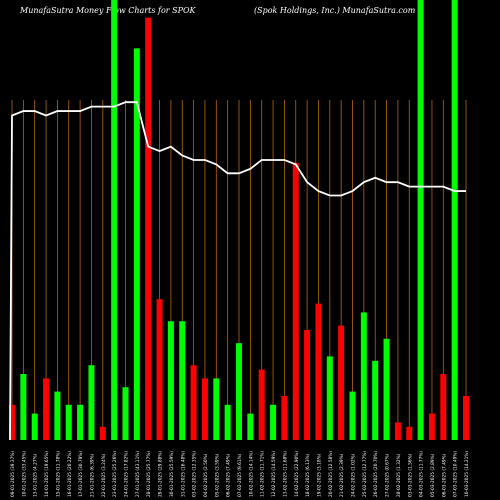  What do you see at coordinates (335, 10) in the screenshot?
I see `chart-subtitle: (Spok Holdings, Inc.) MunafaSutra.com` at bounding box center [335, 10].